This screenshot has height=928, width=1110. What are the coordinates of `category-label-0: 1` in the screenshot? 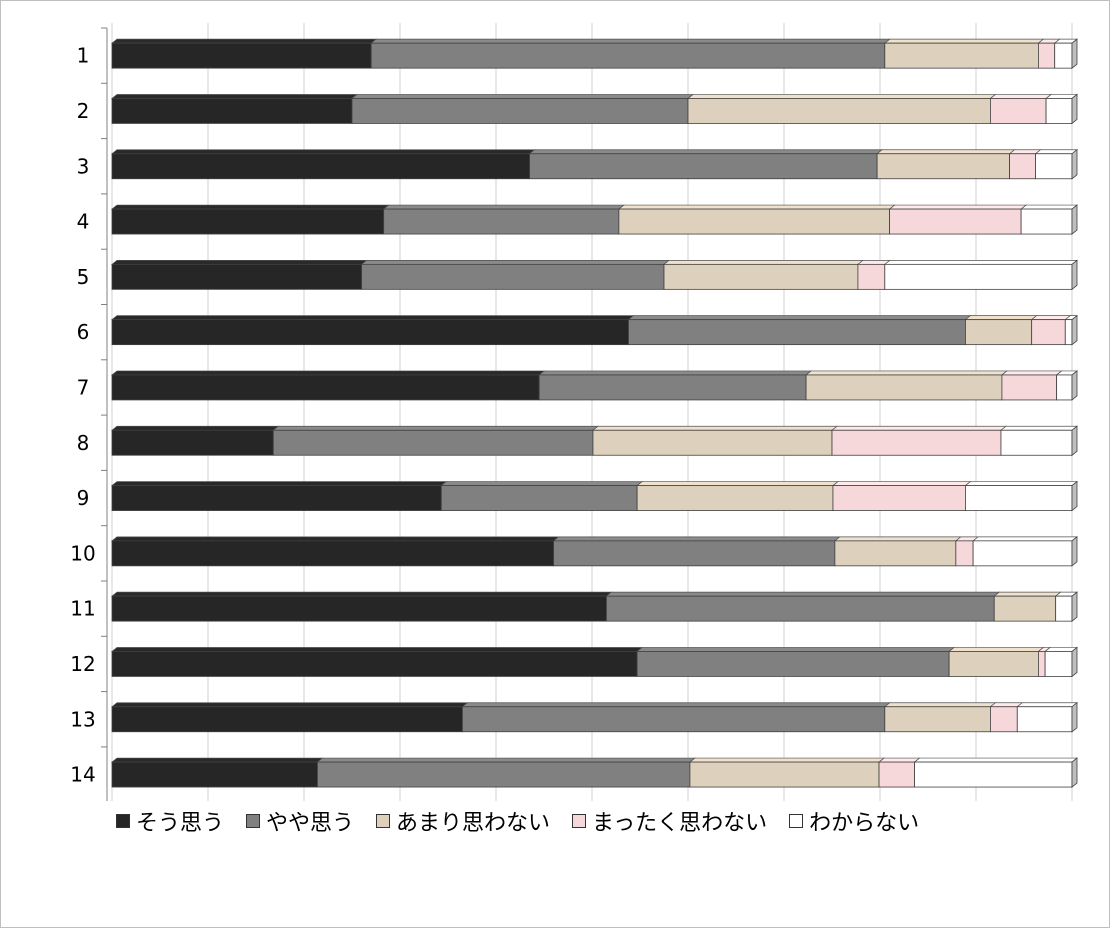 It's located at (83, 56).